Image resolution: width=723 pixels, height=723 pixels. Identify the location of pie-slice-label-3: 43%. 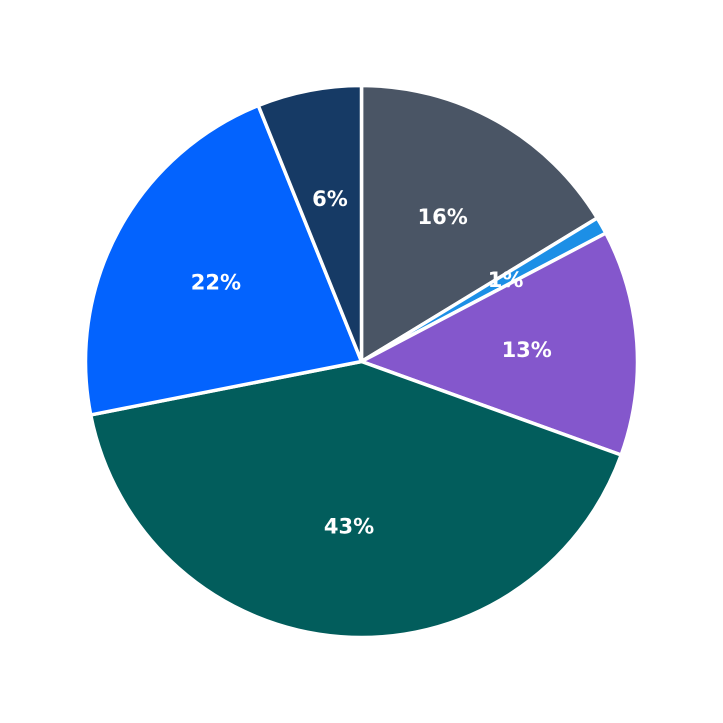
(349, 527).